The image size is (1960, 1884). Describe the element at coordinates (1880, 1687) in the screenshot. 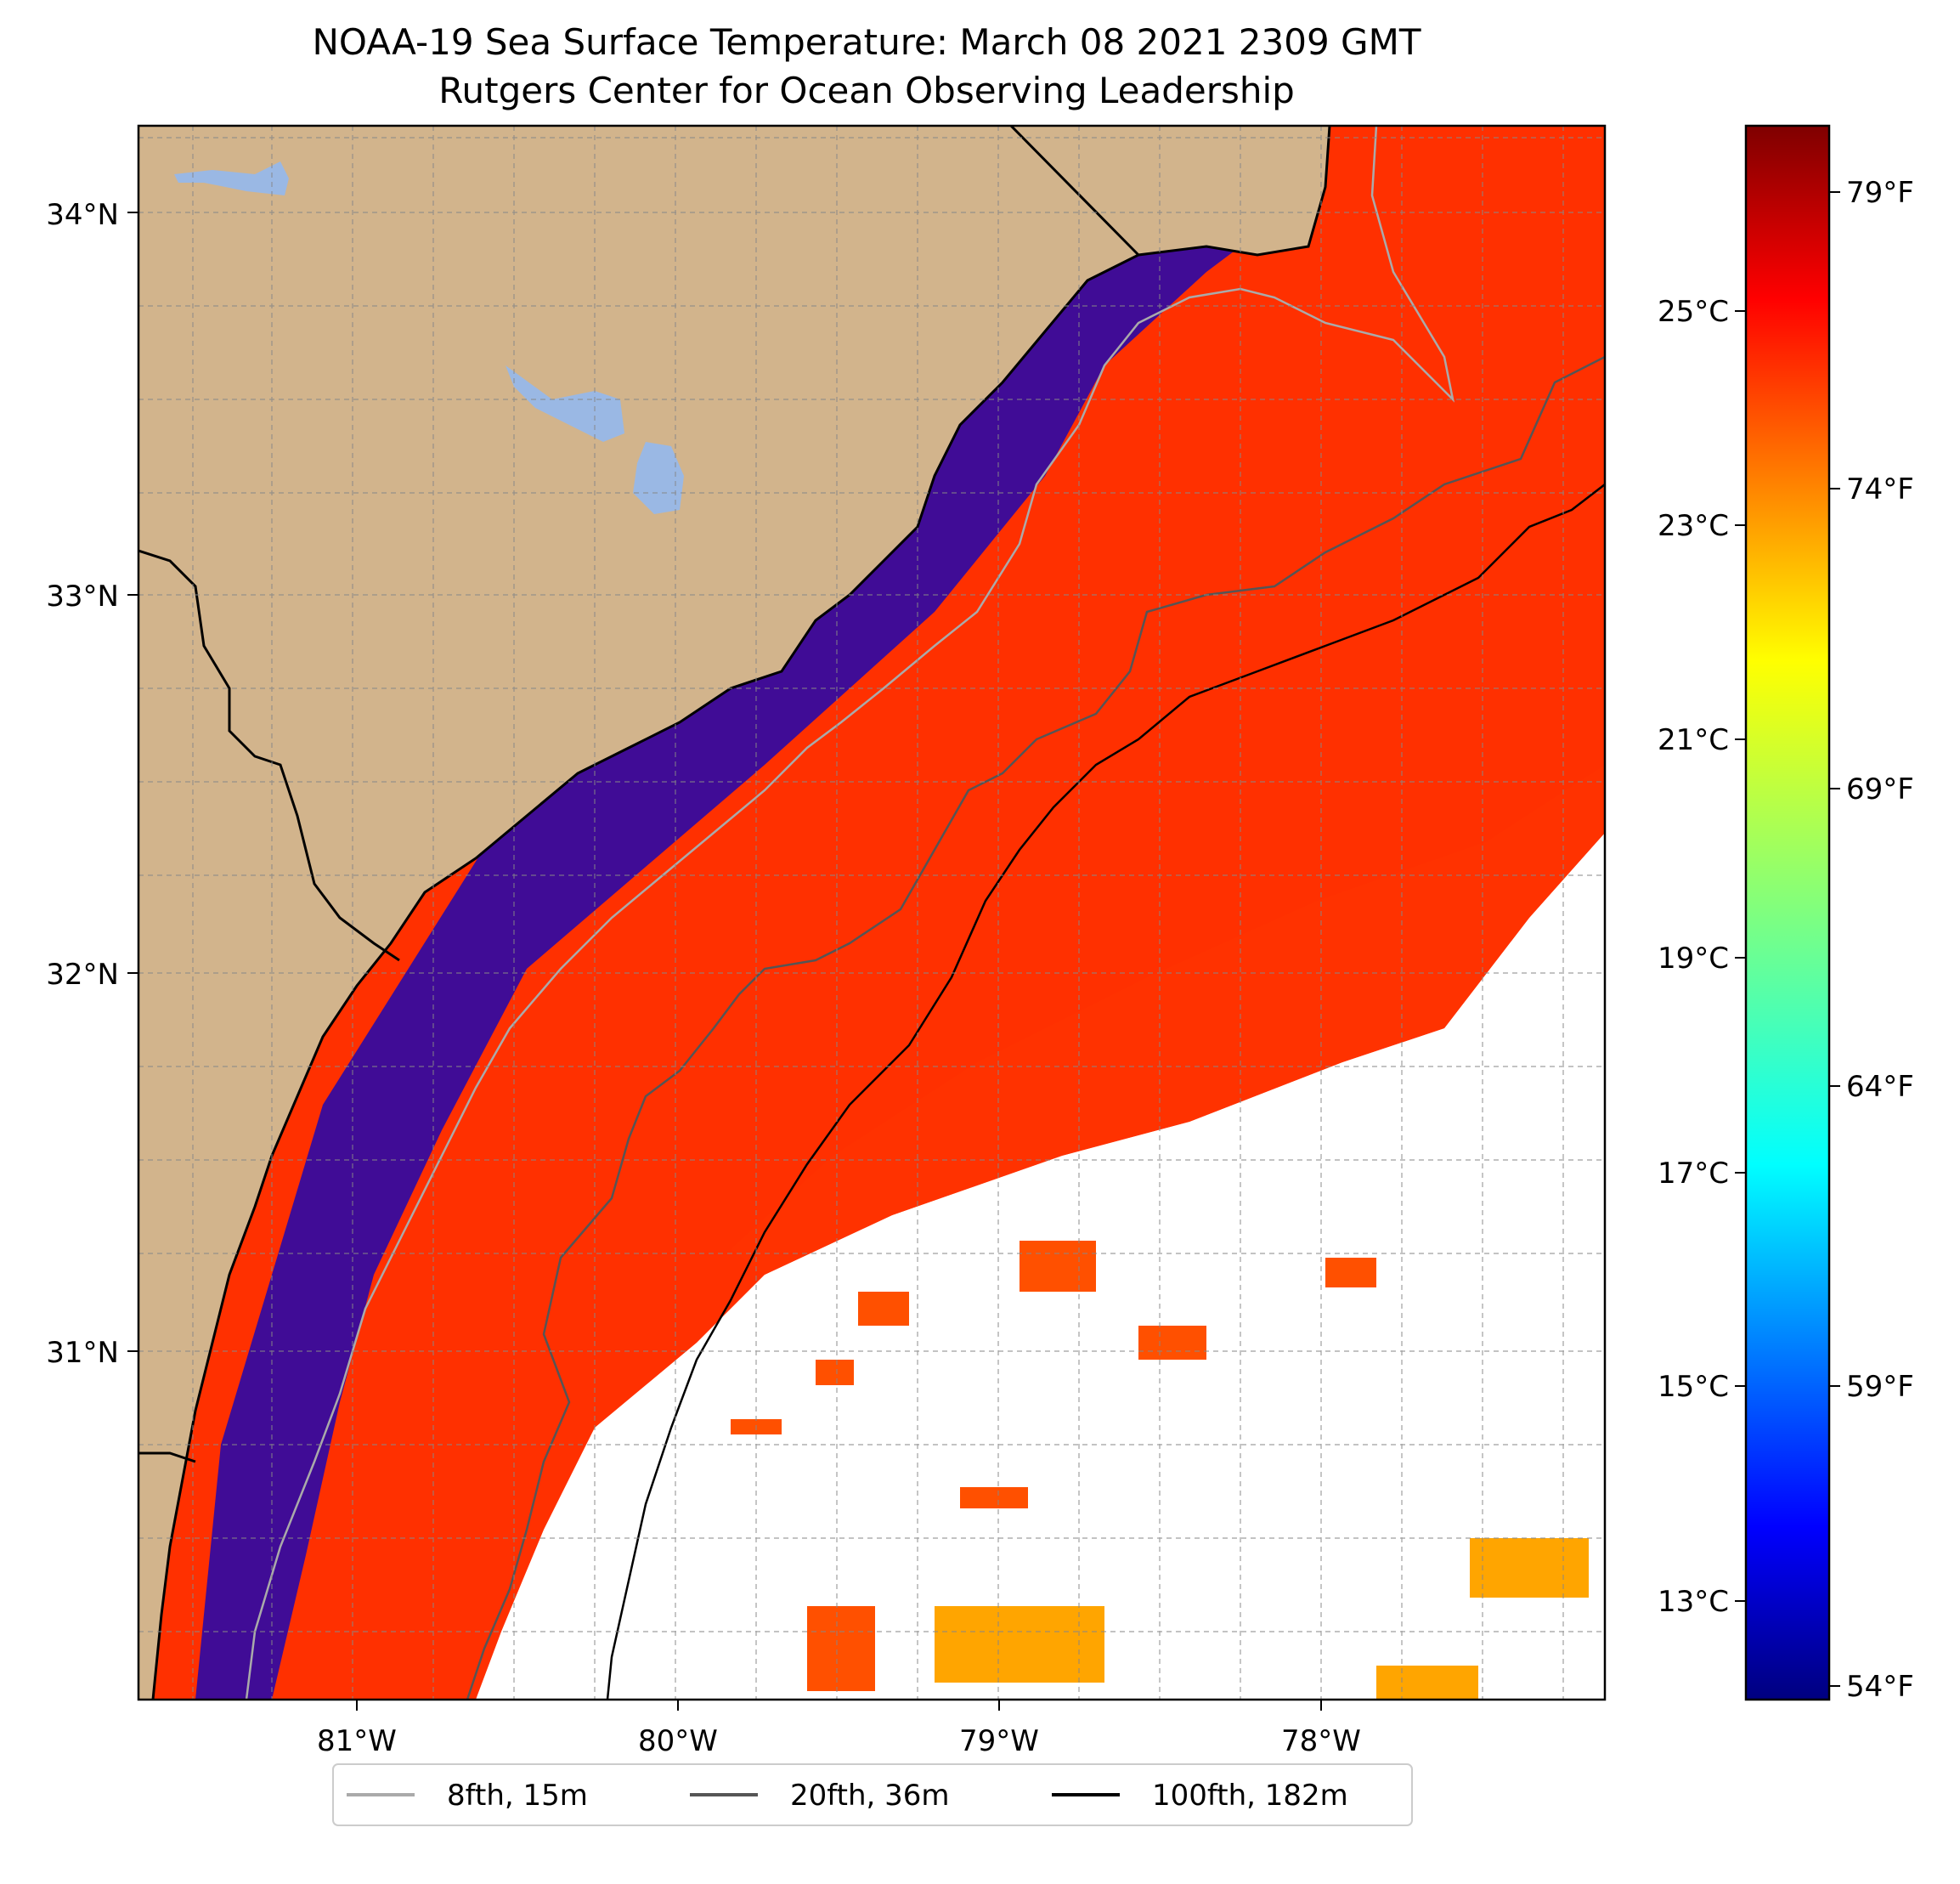

I see `colorbar-fahrenheit-label: 54°F` at that location.